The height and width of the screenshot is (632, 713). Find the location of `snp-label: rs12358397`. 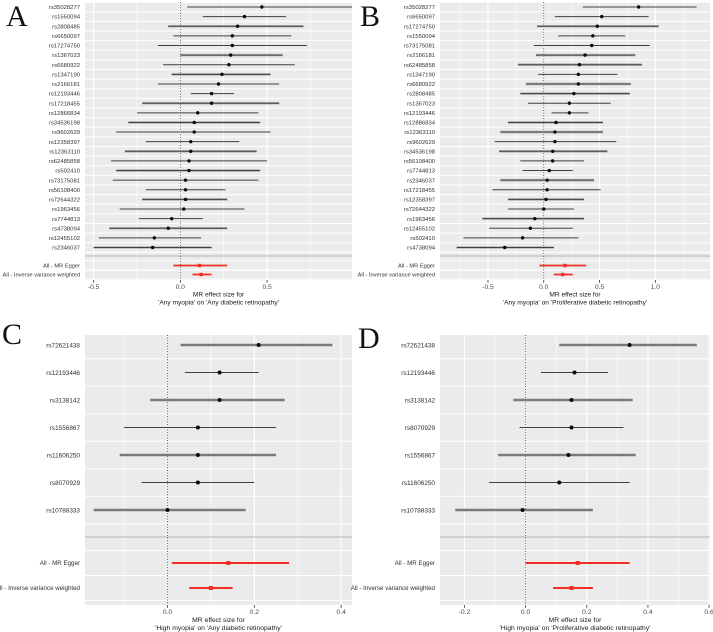

snp-label: rs12358397 is located at coordinates (419, 201).